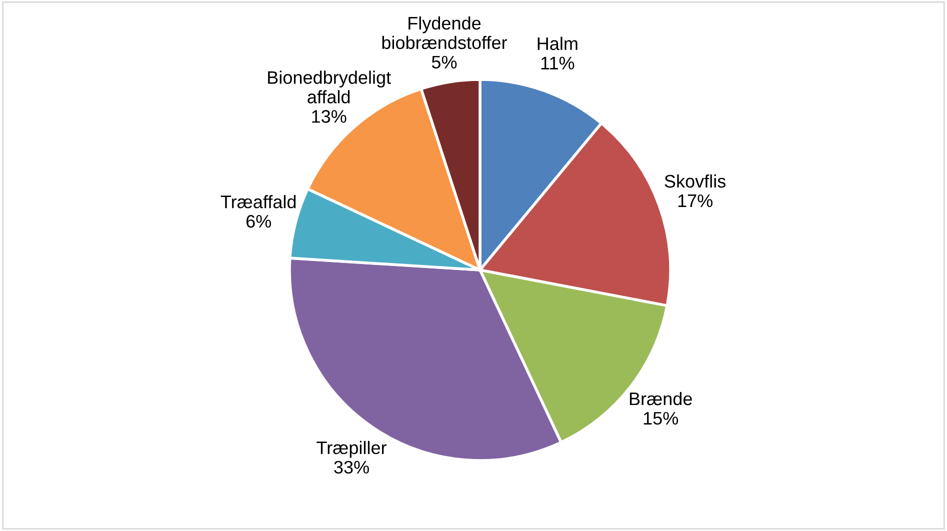  I want to click on slice-label: Flydende biobrændstoffer, so click(445, 33).